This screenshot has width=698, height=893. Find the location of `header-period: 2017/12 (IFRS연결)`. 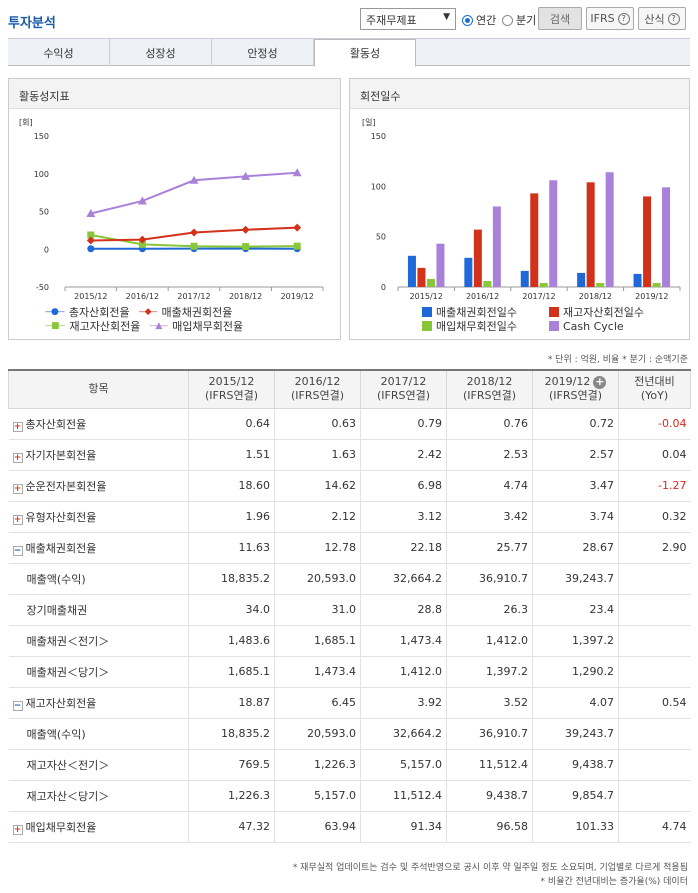

header-period: 2017/12 (IFRS연결) is located at coordinates (403, 389).